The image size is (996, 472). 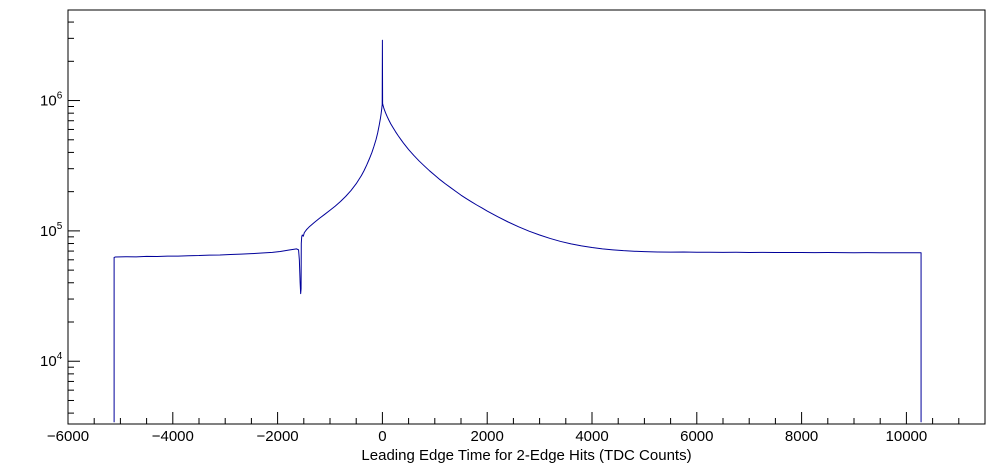 I want to click on y-tick-label: 10⁴, so click(x=51, y=360).